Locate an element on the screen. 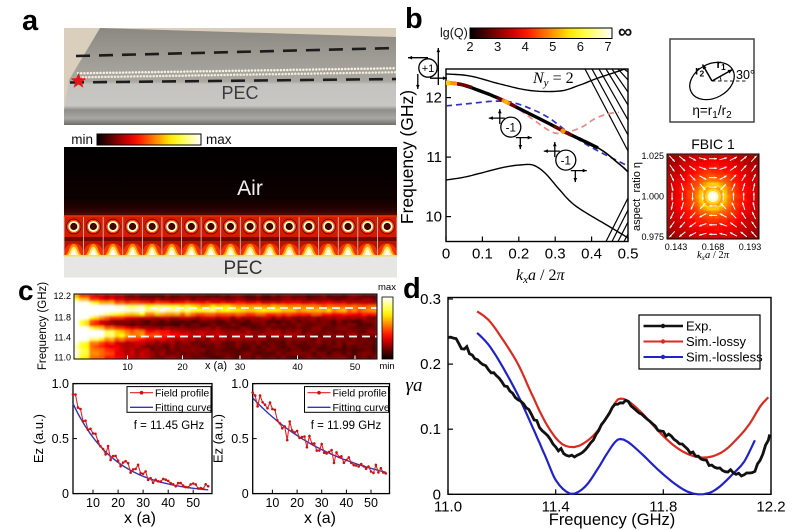 Image resolution: width=800 pixels, height=530 pixels. svg-text: a is located at coordinates (30, 21).